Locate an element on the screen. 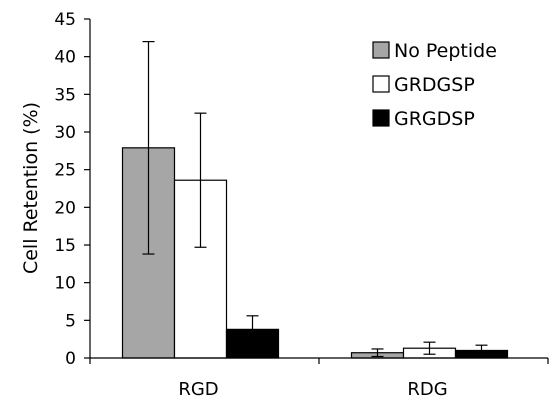  y-tick-label: 20 is located at coordinates (65, 208).